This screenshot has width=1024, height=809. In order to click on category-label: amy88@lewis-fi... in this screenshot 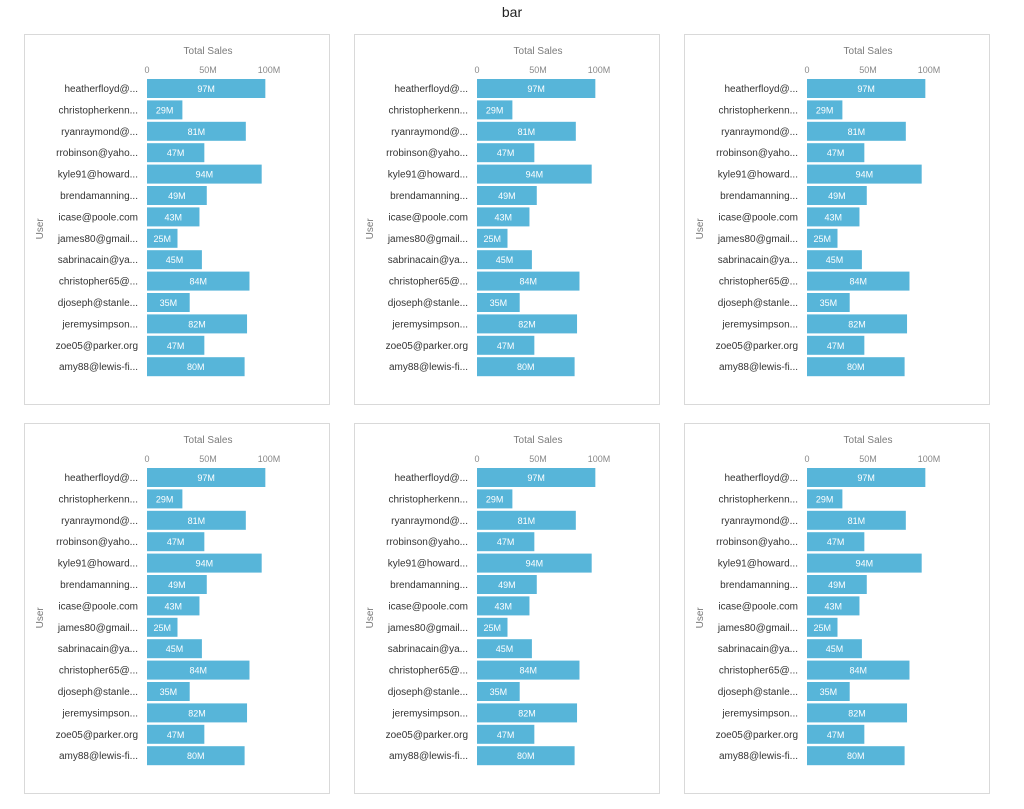, I will do `click(428, 756)`.